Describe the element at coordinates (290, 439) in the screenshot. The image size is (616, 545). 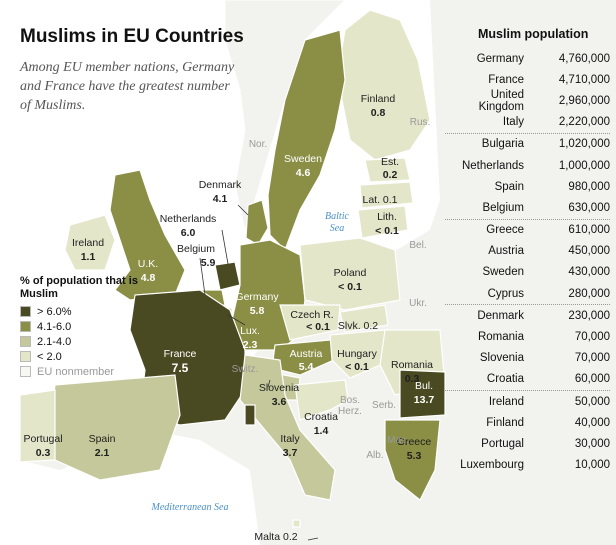
I see `label-italy-name: Italy` at that location.